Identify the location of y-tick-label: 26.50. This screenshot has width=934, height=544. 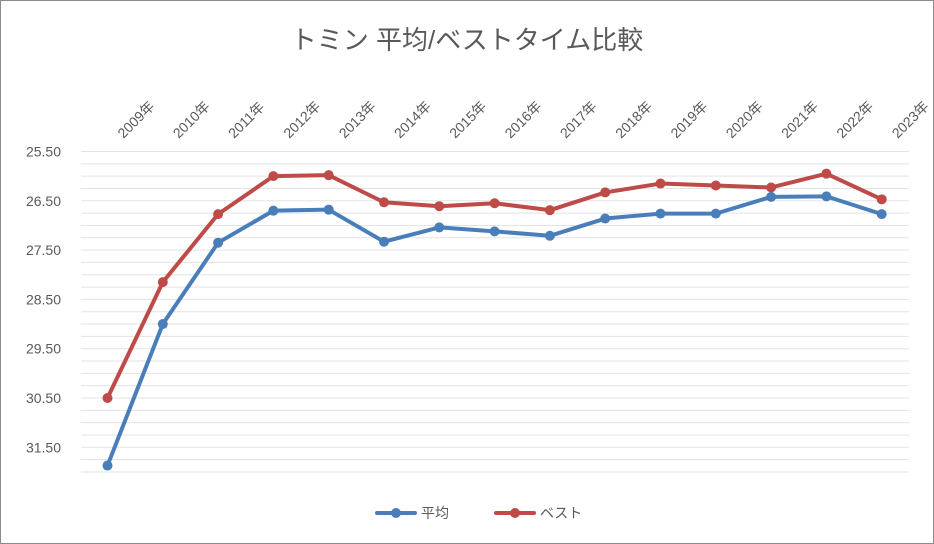
(43, 201).